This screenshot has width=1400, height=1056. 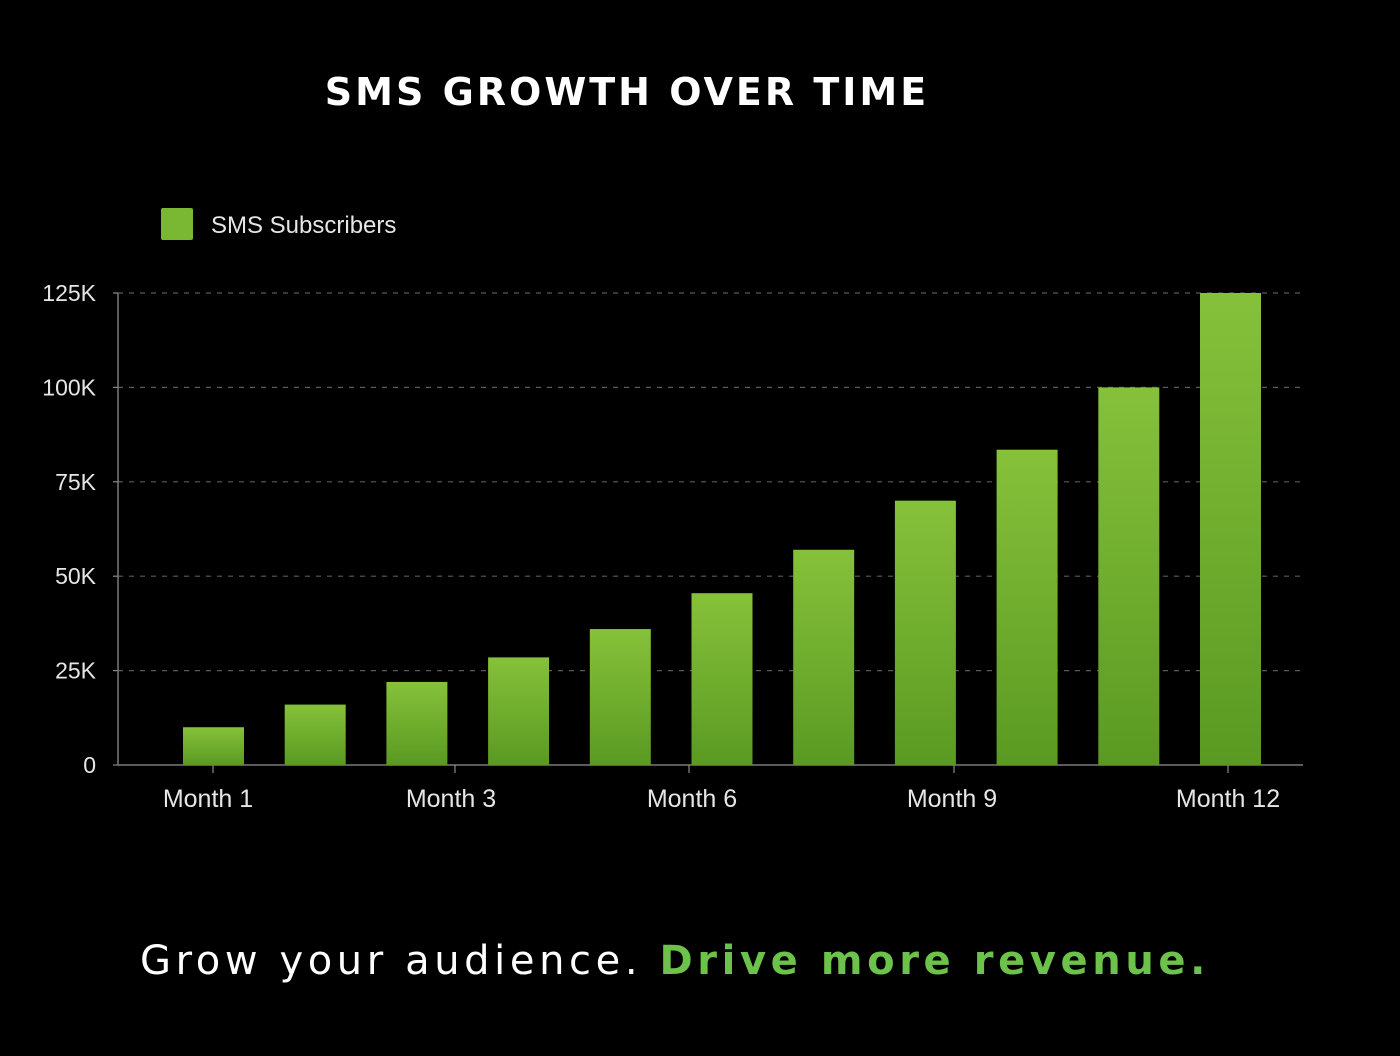 I want to click on x-axis-ticks: Month 1 Month 3 Month 6 Month 9 Month 12, so click(x=721, y=789).